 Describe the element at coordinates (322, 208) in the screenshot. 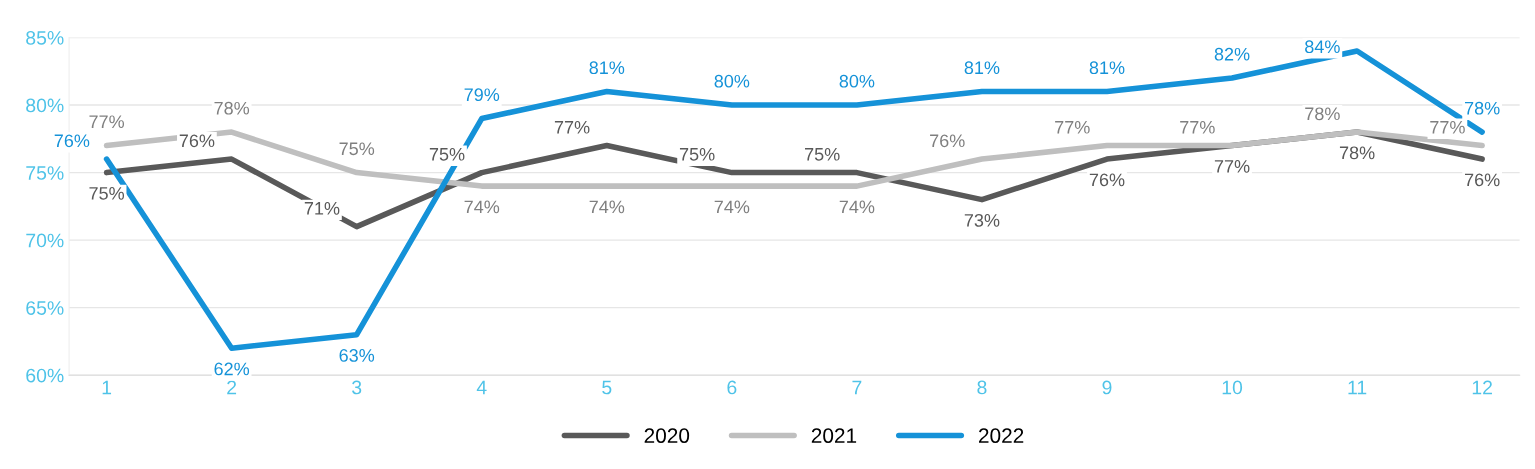

I see `data-label: 71%` at that location.